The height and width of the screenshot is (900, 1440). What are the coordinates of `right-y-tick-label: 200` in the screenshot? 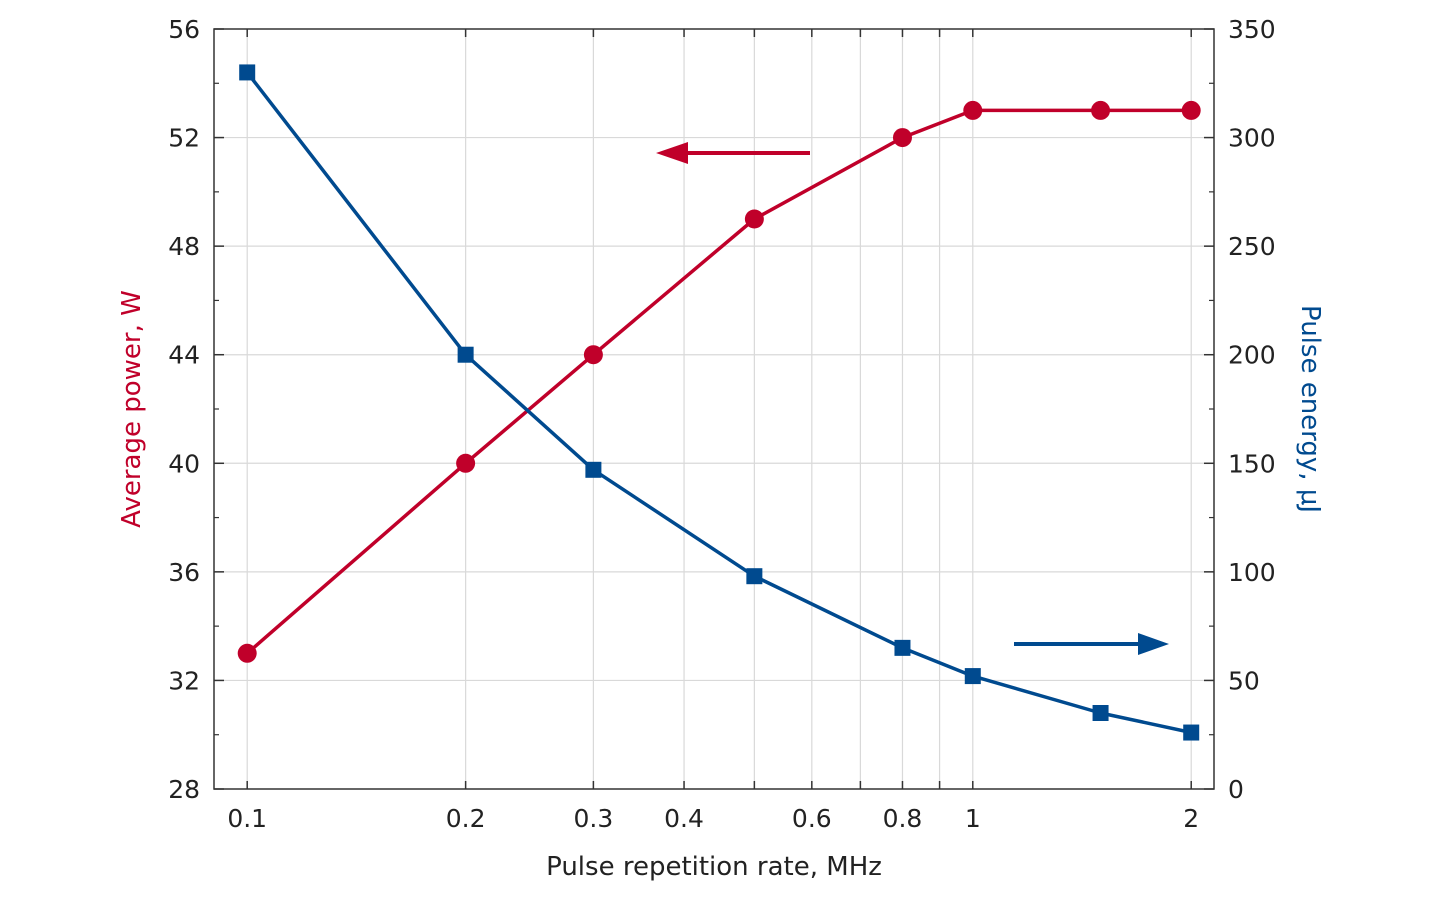 It's located at (1252, 355).